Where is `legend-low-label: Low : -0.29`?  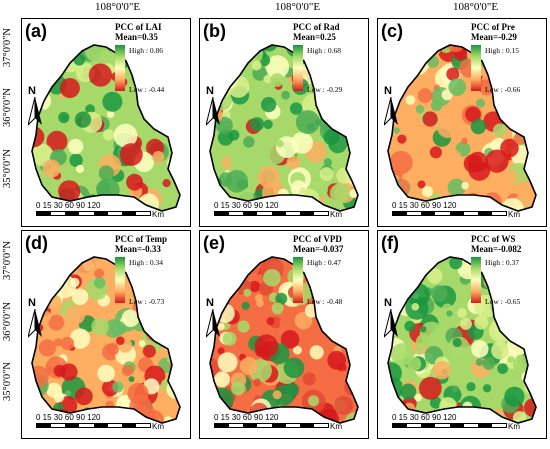 legend-low-label: Low : -0.29 is located at coordinates (325, 89).